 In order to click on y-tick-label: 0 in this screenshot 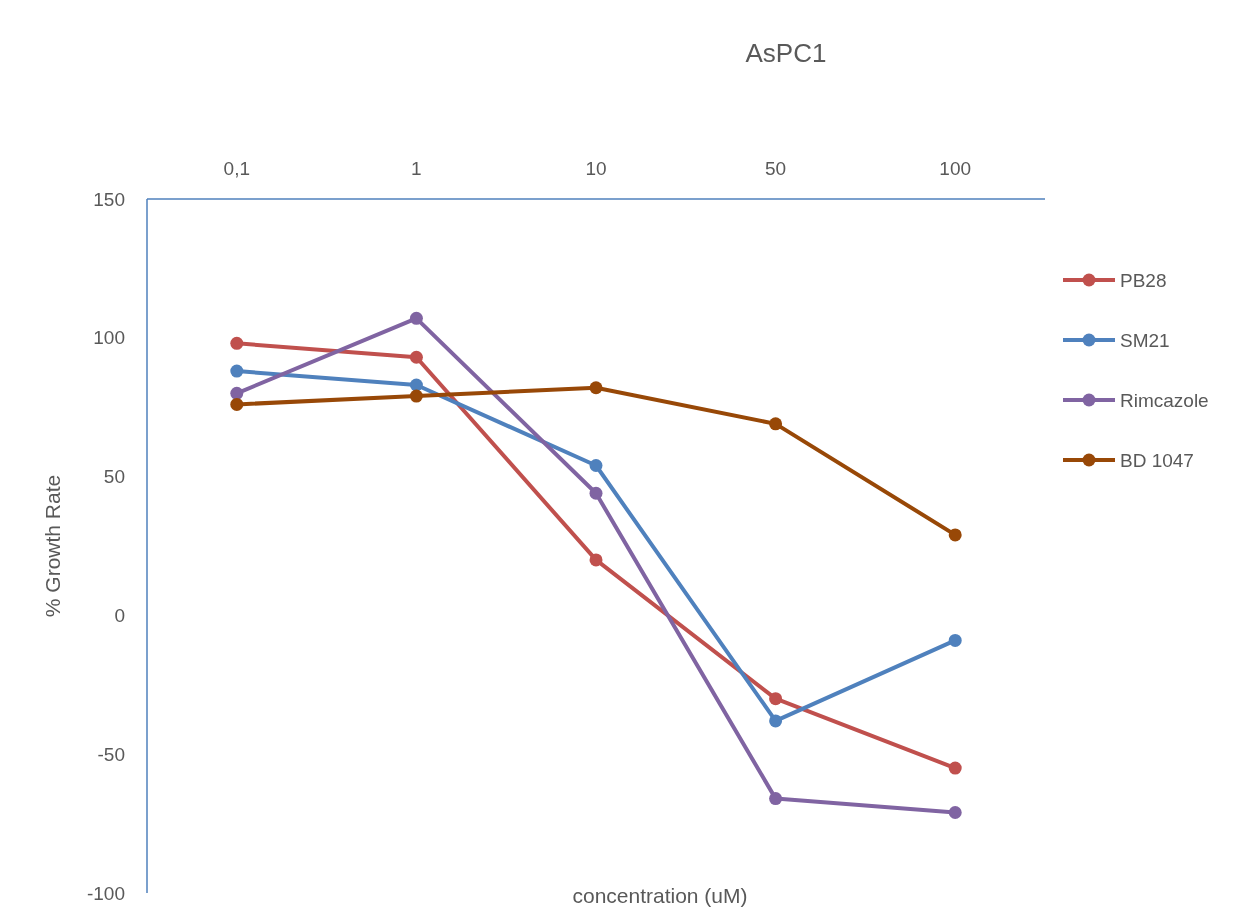, I will do `click(119, 616)`.